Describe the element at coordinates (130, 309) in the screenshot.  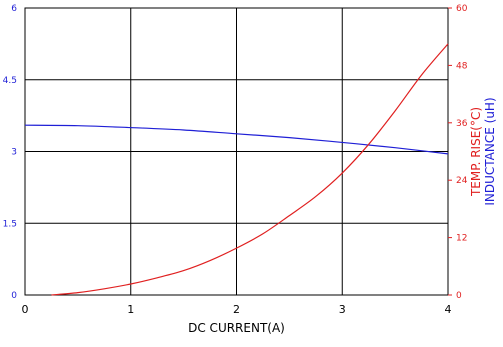
I see `x-tick-label: 1` at that location.